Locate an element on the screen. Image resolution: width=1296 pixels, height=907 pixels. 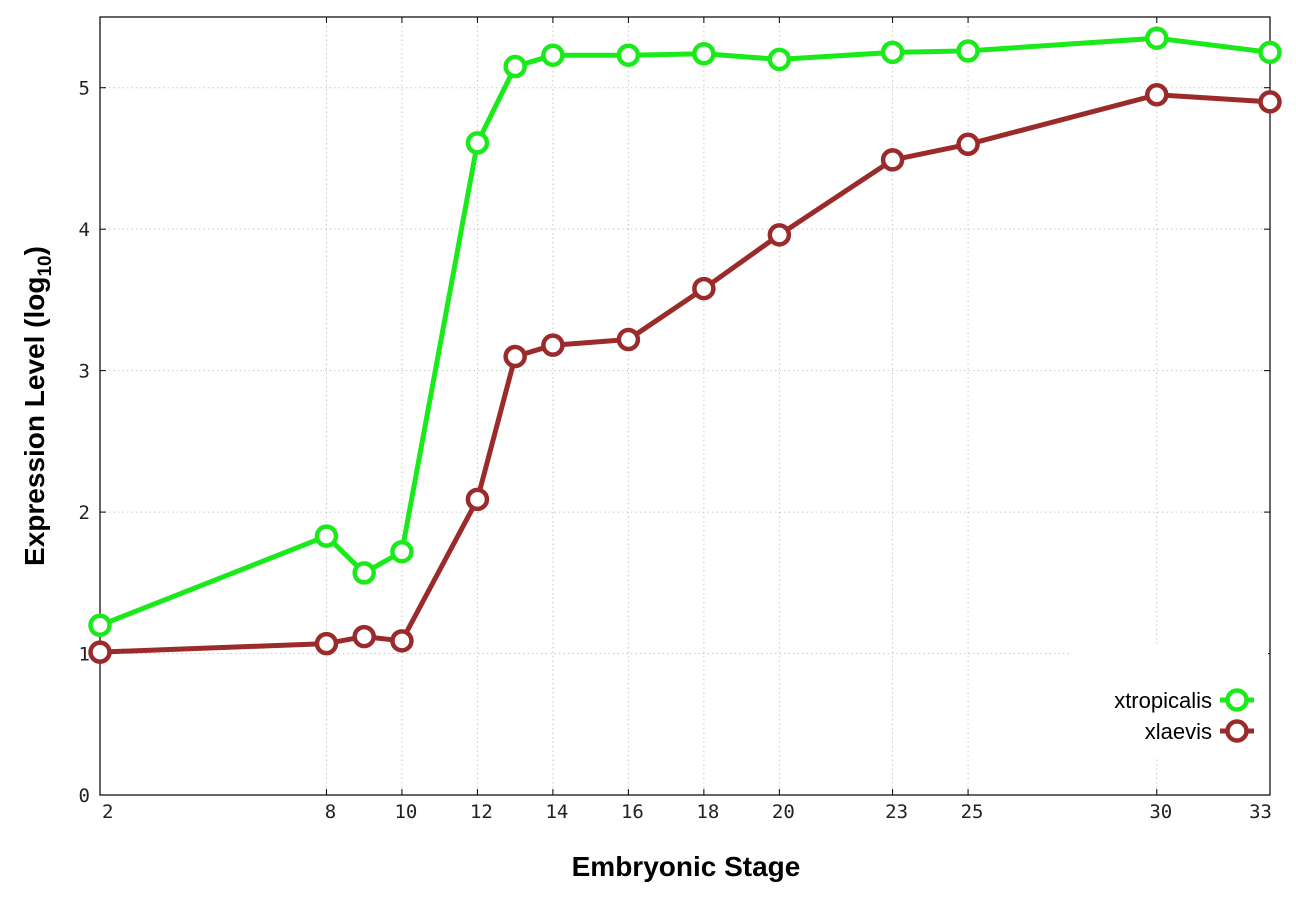
y-axis-title-end: ) is located at coordinates (34, 250).